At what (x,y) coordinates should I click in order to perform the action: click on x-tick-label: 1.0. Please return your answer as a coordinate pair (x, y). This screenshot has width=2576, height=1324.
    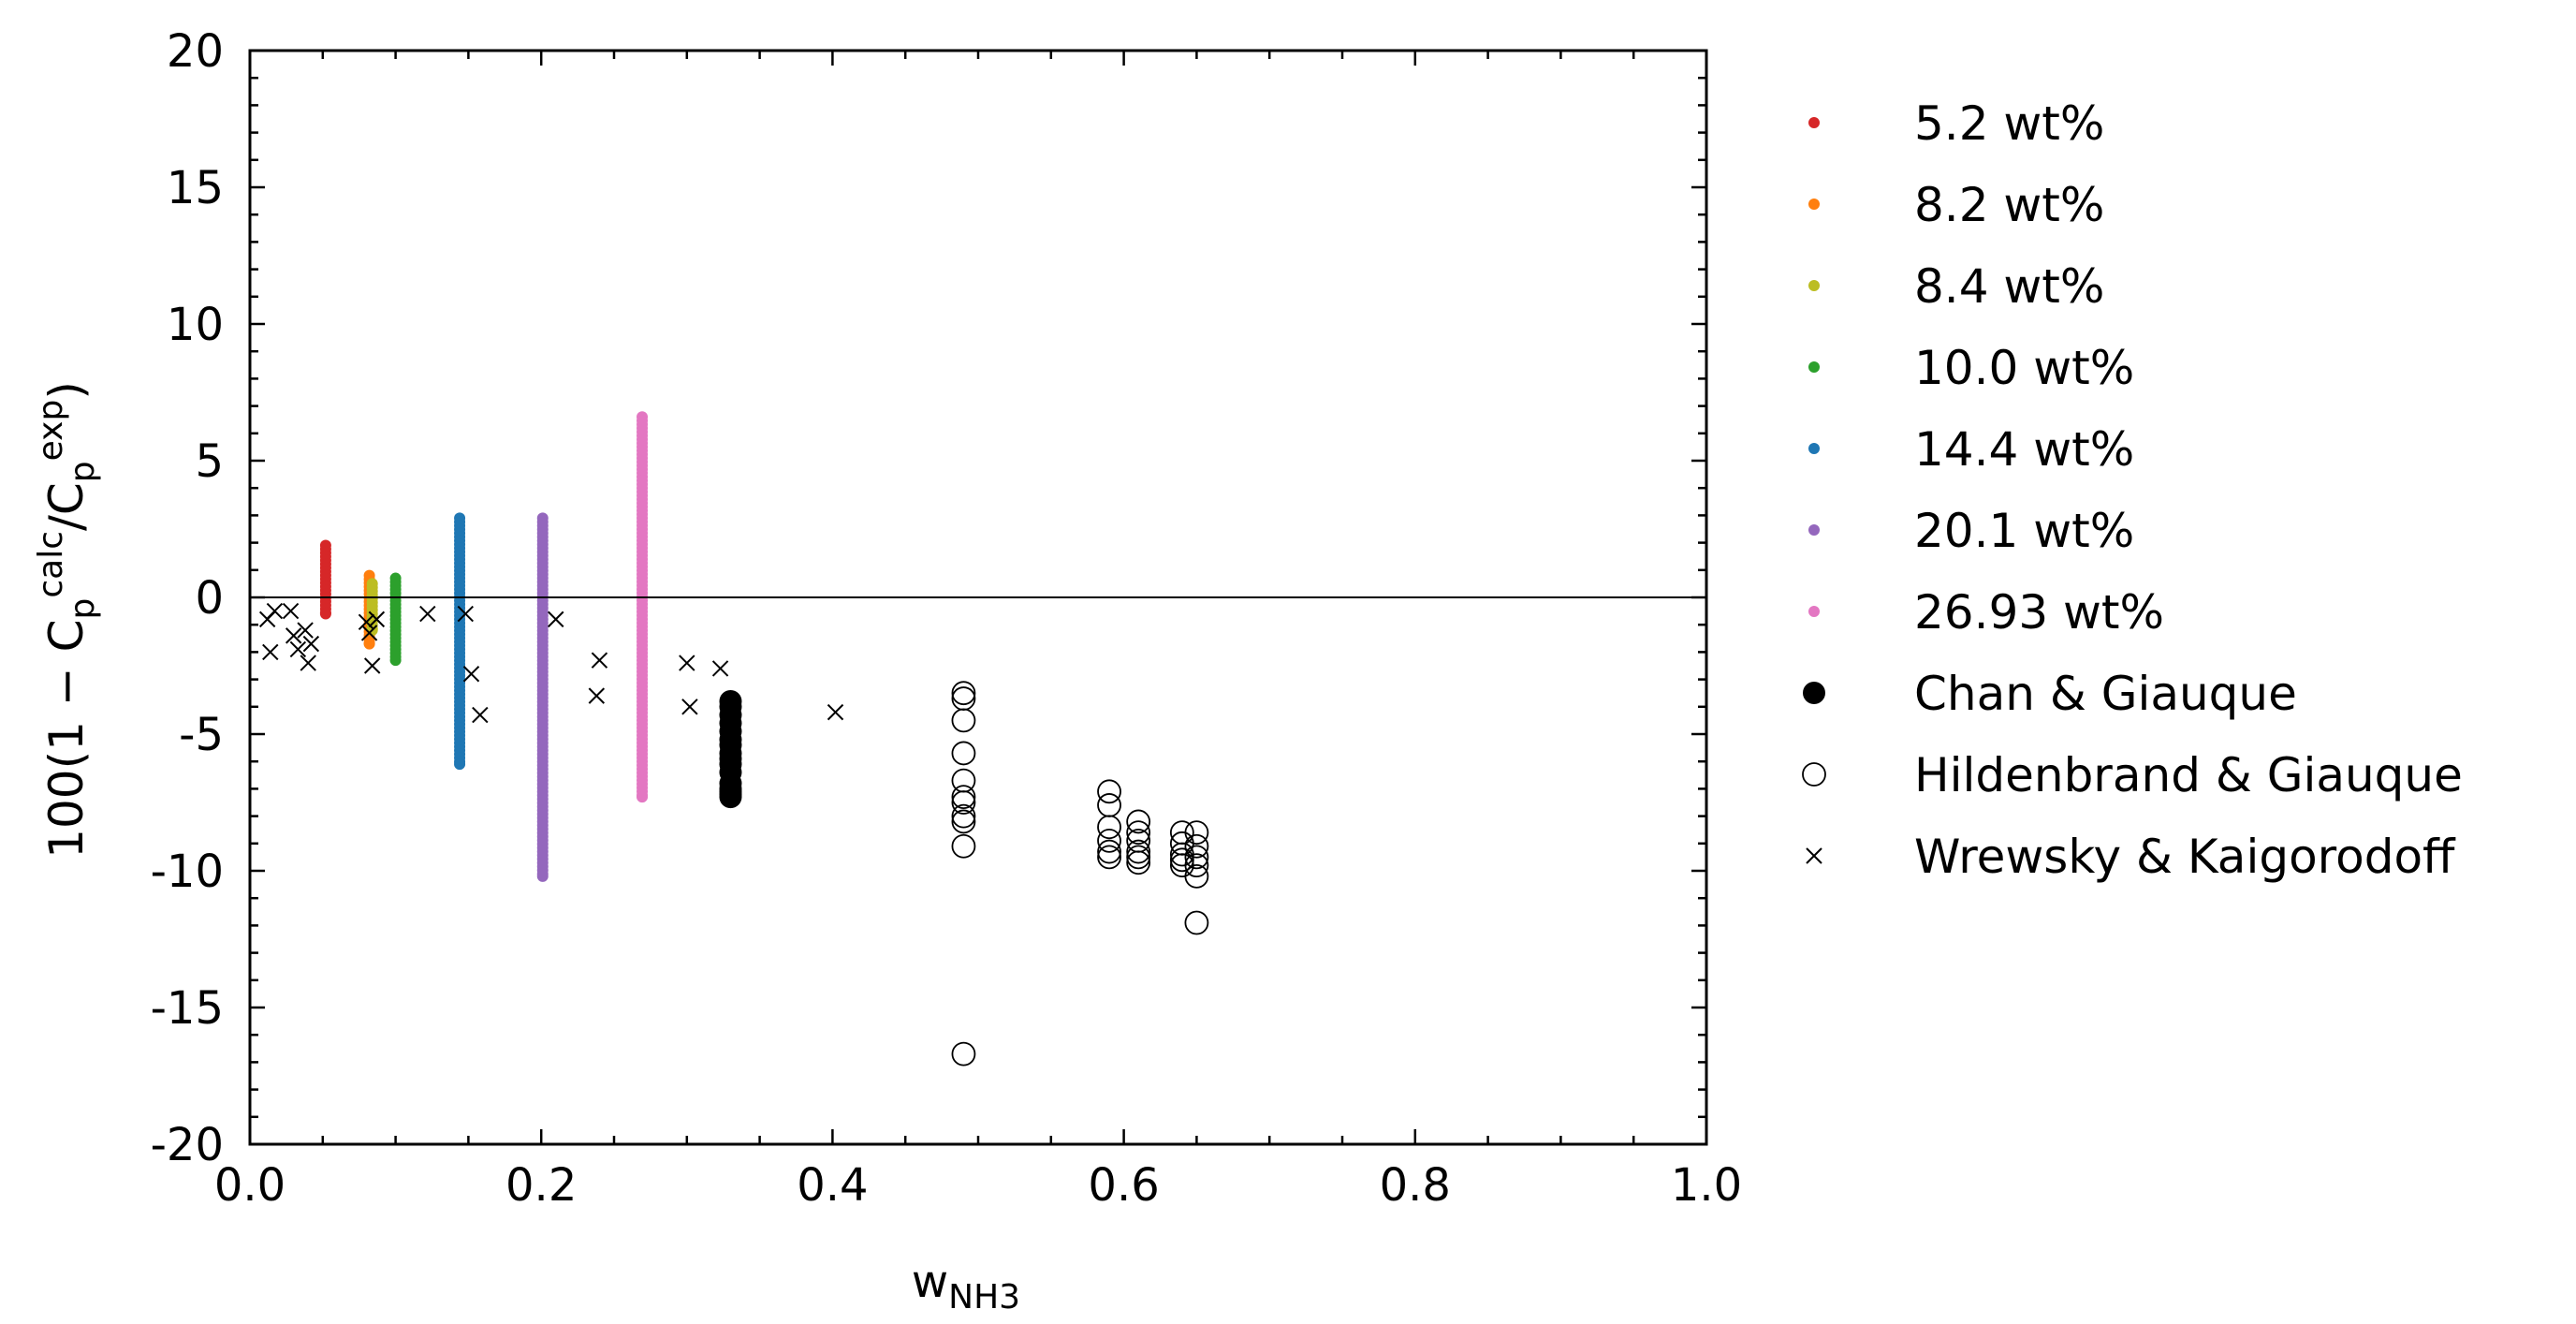
    Looking at the image, I should click on (1706, 1185).